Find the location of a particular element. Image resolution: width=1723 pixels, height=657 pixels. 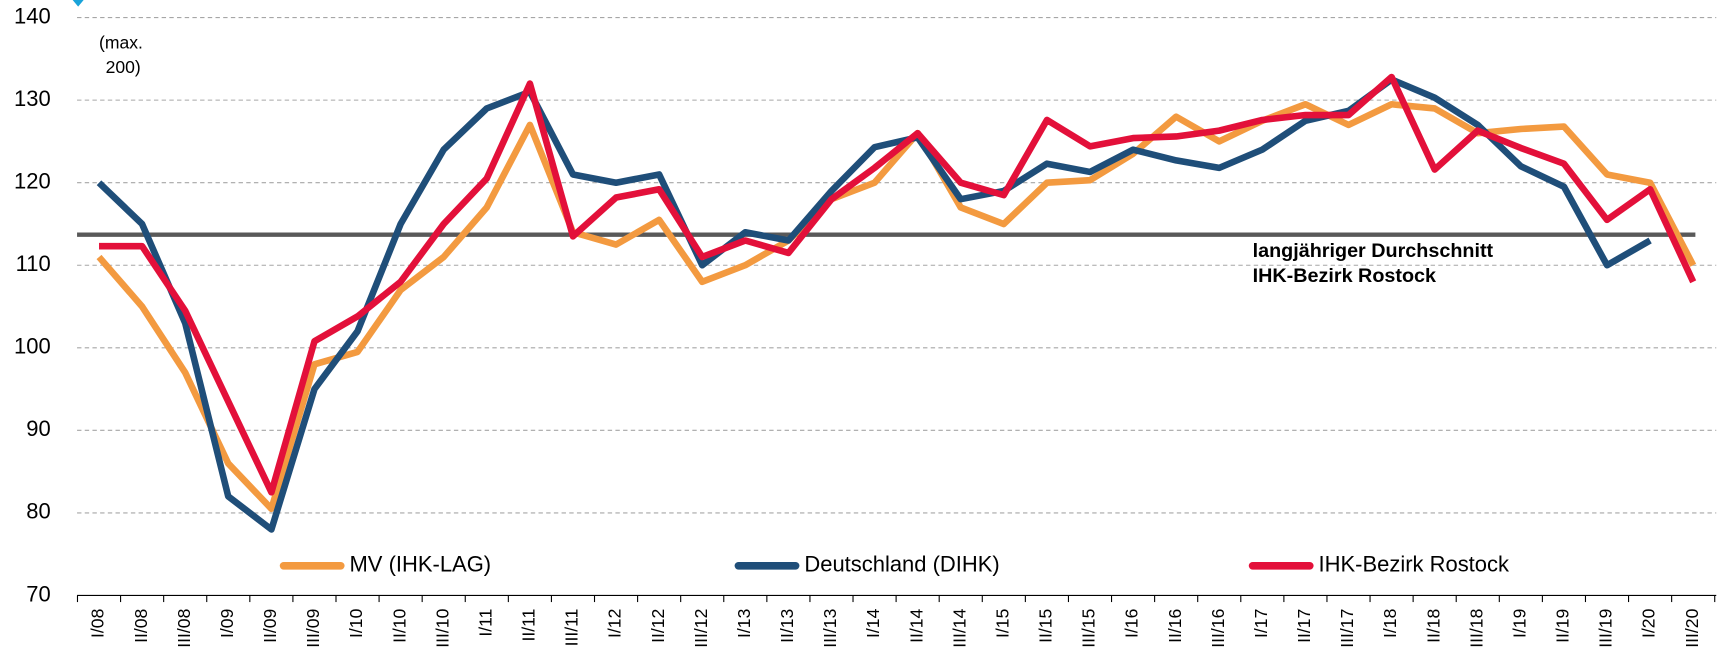

legend-label: IHK-Bezirk Rostock is located at coordinates (1414, 564).